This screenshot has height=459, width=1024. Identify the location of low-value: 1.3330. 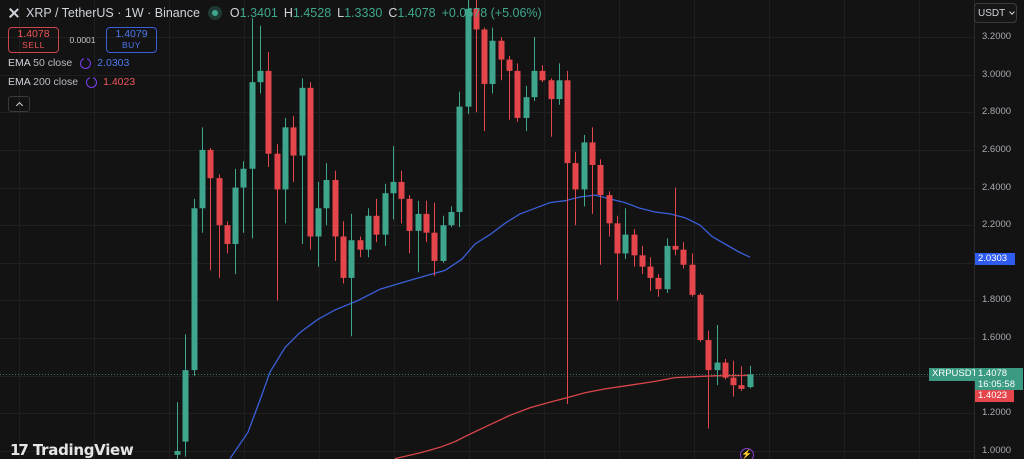
(363, 13).